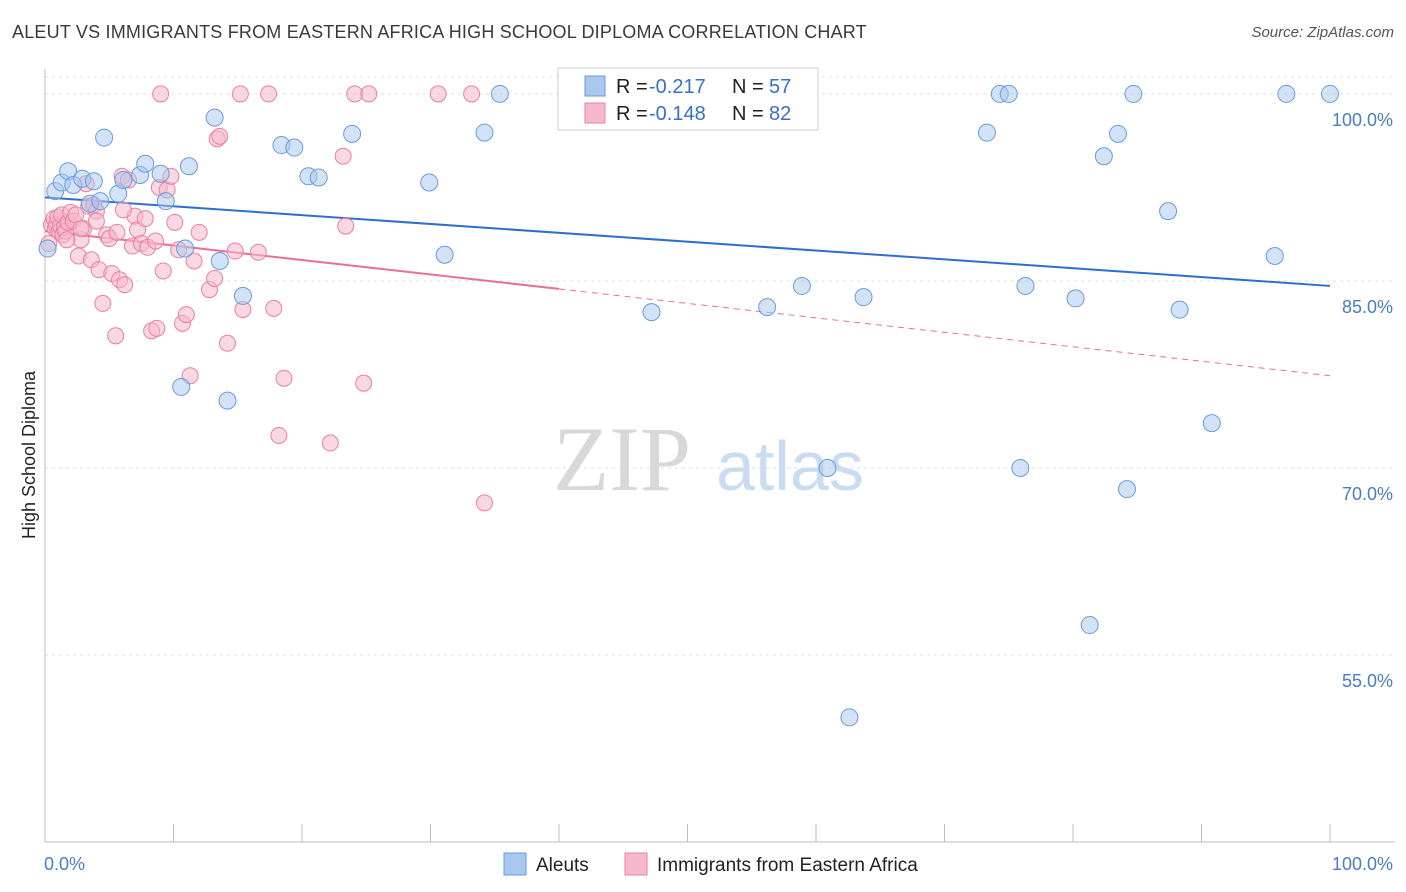  What do you see at coordinates (790, 466) in the screenshot?
I see `watermark-atlas: atlas` at bounding box center [790, 466].